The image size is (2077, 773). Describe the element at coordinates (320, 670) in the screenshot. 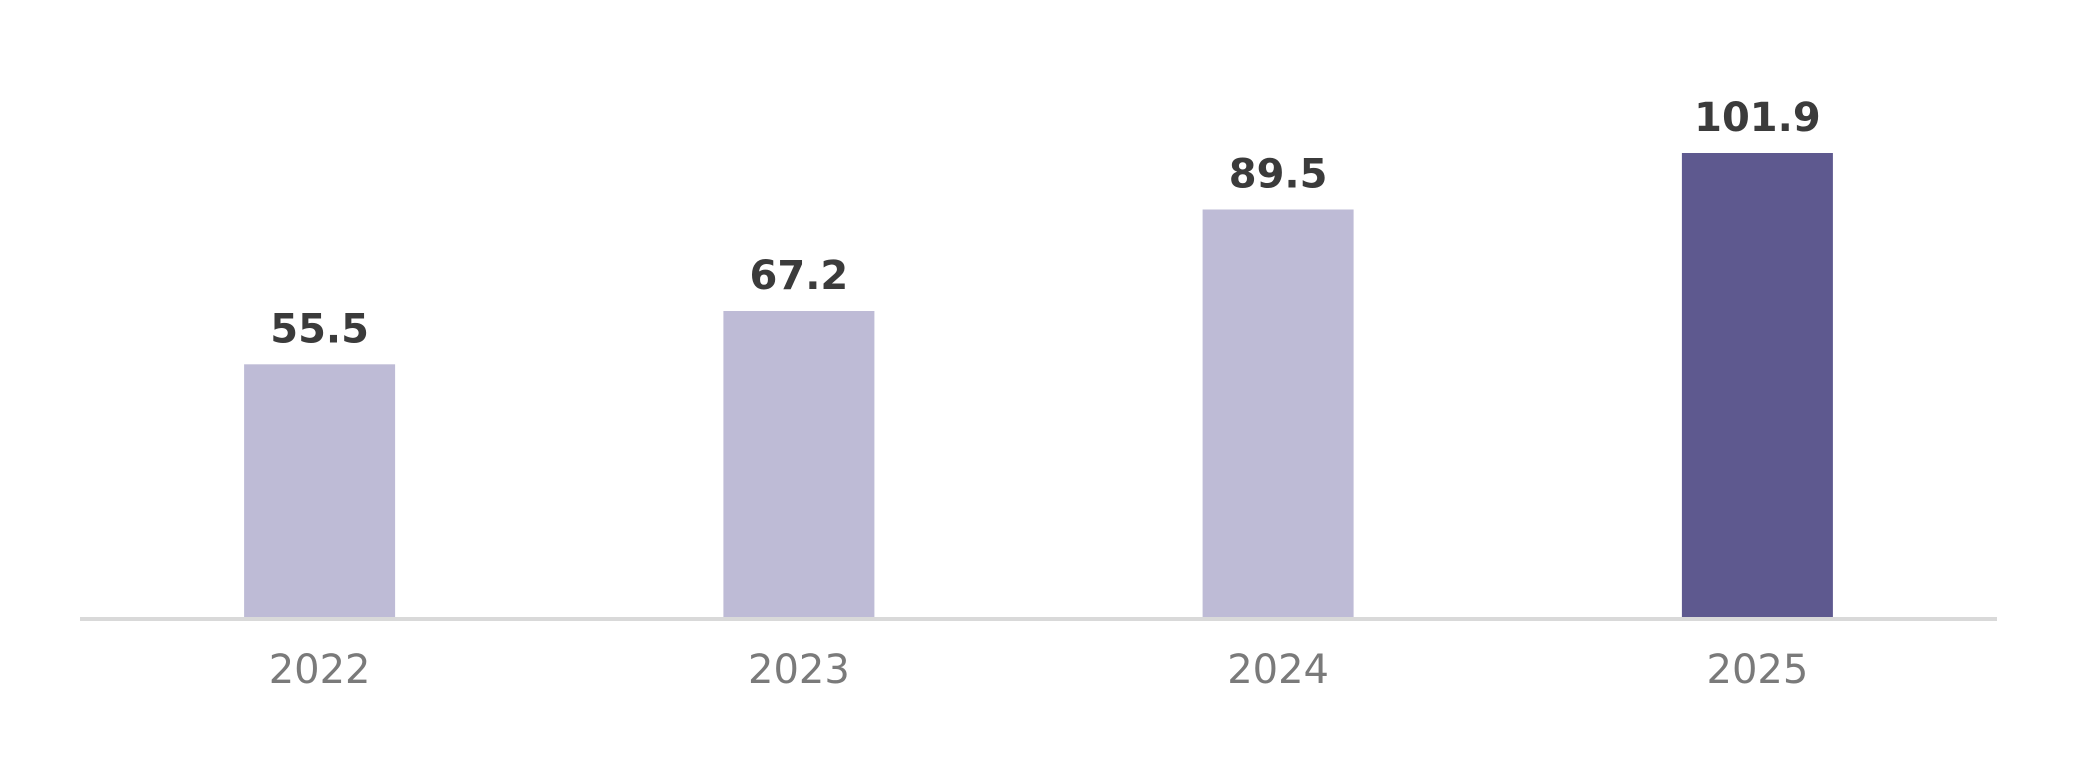

I see `x-tick-label-2022: 2022` at that location.